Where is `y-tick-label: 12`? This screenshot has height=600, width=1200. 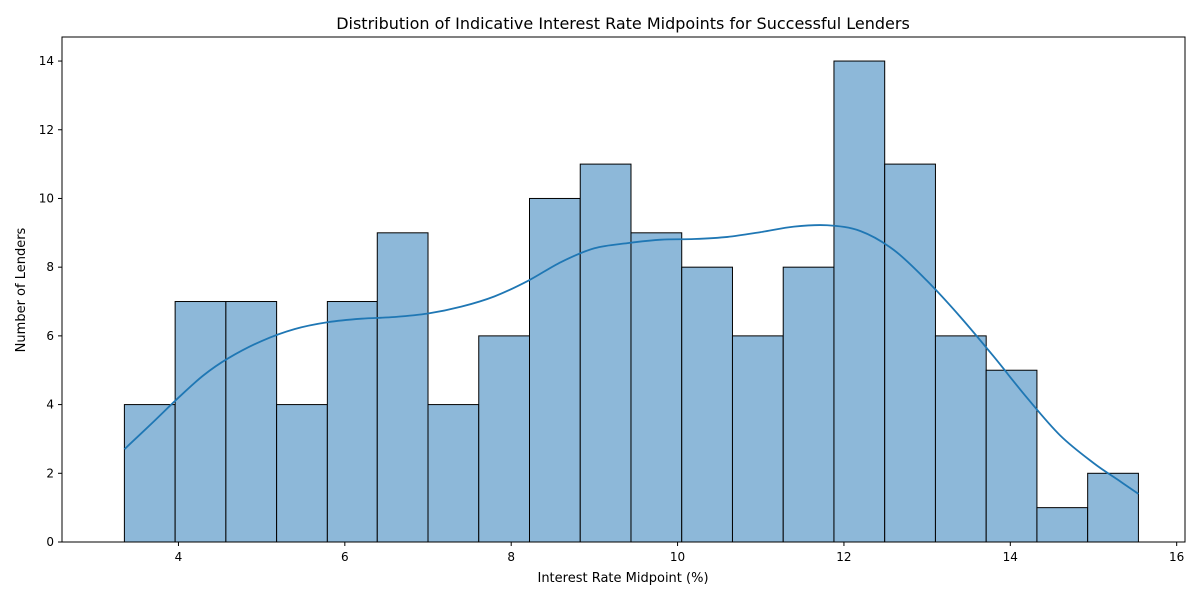 y-tick-label: 12 is located at coordinates (46, 130).